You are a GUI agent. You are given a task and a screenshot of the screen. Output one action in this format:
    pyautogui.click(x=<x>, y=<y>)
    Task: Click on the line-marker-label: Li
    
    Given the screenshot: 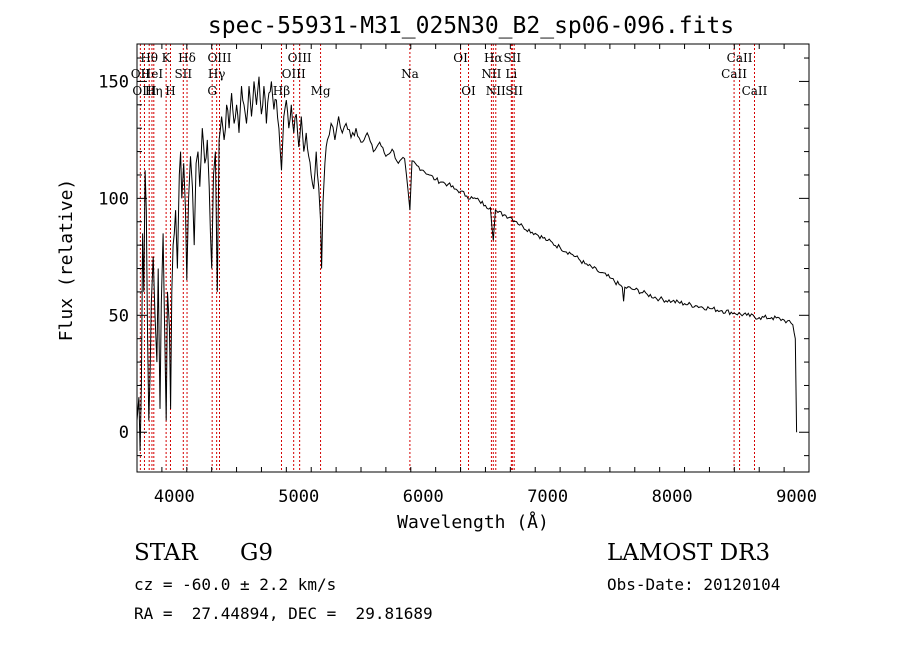 What is the action you would take?
    pyautogui.click(x=511, y=74)
    